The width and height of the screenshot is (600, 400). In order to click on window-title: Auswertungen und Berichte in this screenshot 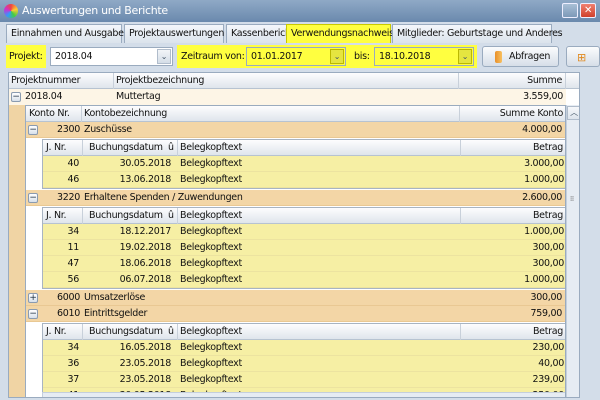, I will do `click(95, 10)`.